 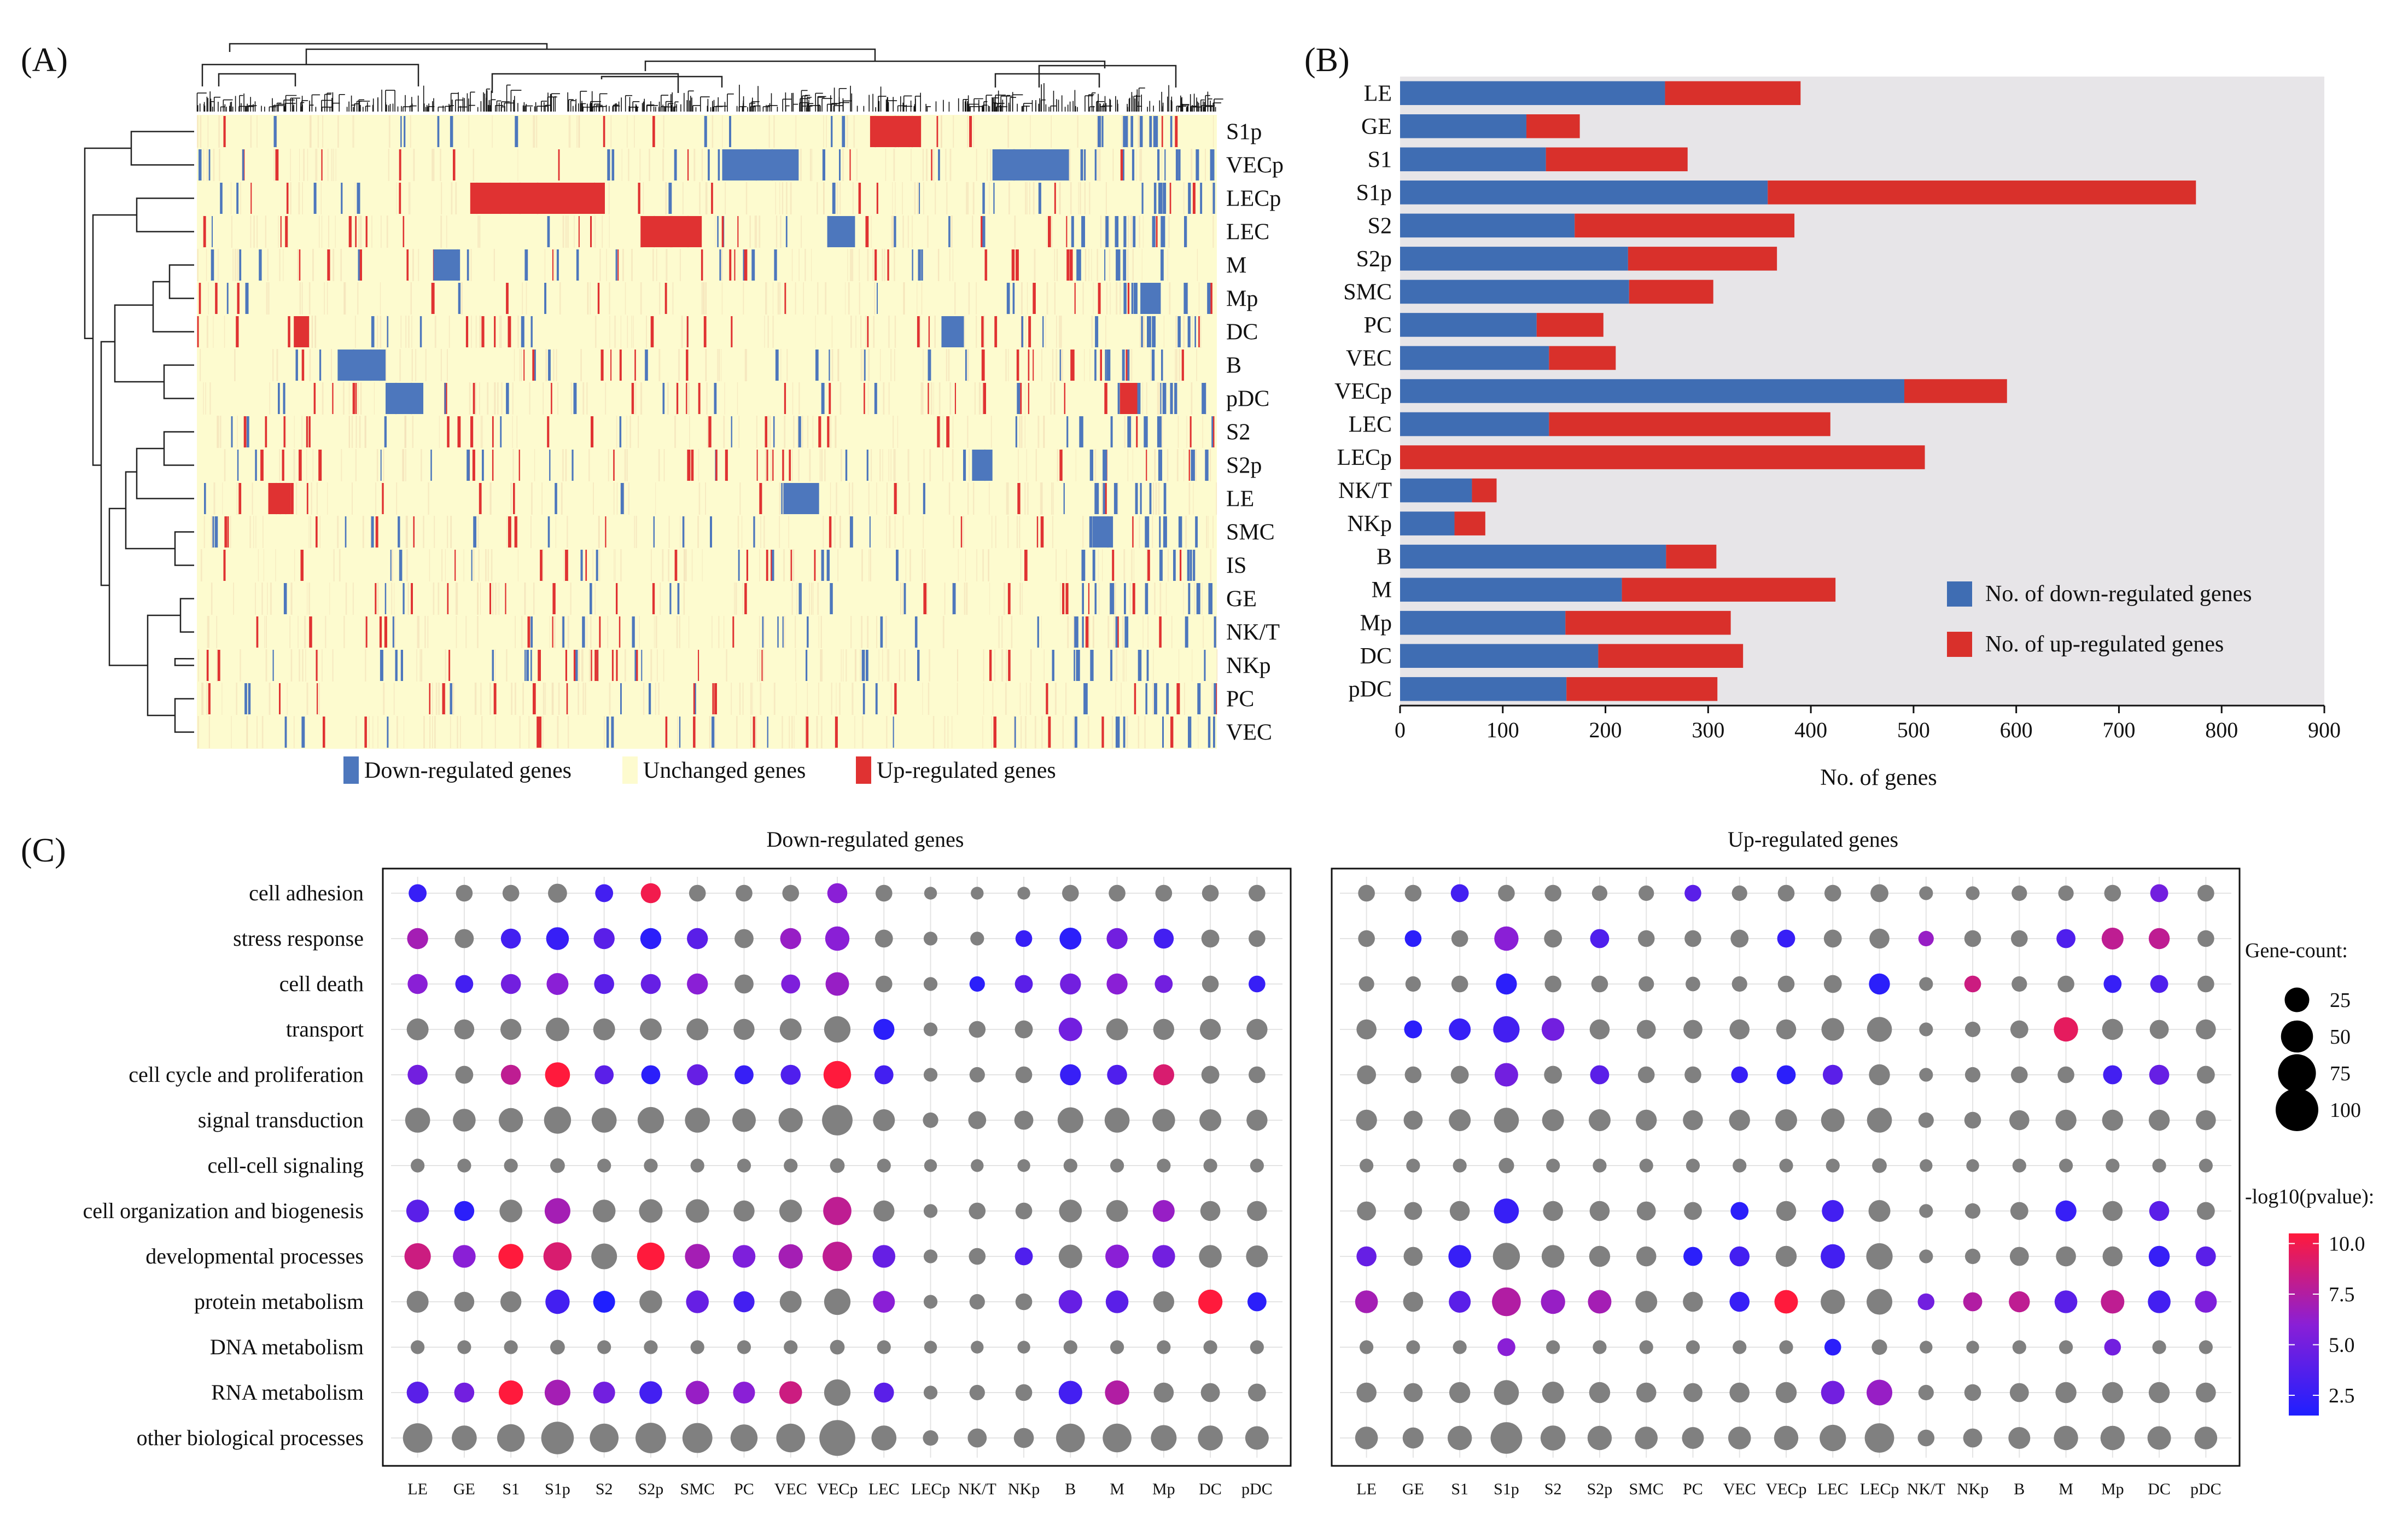 I want to click on heatmap-row-label: S2, so click(x=1238, y=432).